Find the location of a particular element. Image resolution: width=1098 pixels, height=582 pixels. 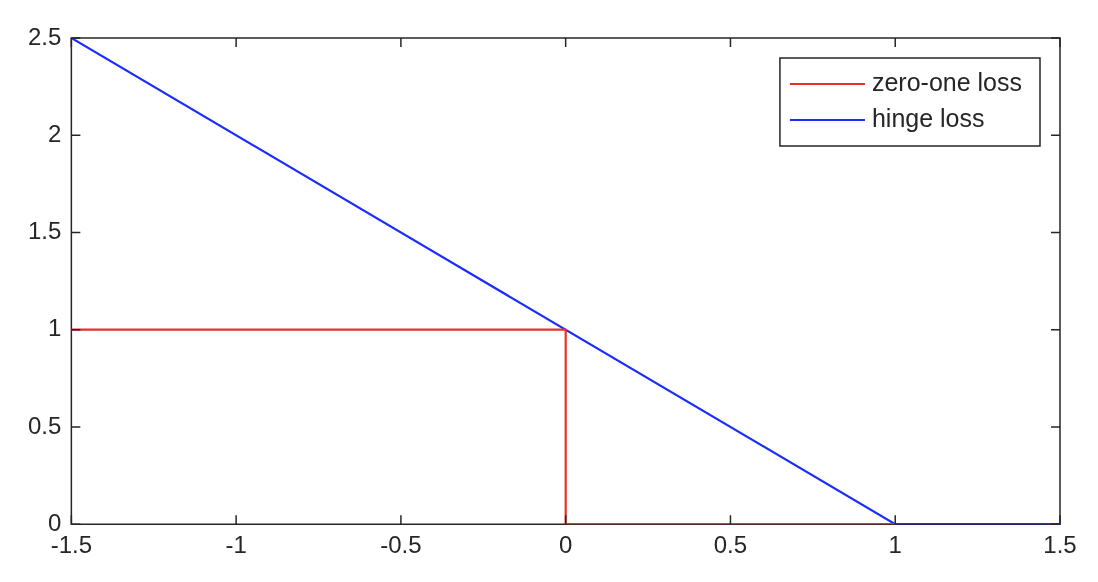

x-tick-label: 1.5 is located at coordinates (1060, 545).